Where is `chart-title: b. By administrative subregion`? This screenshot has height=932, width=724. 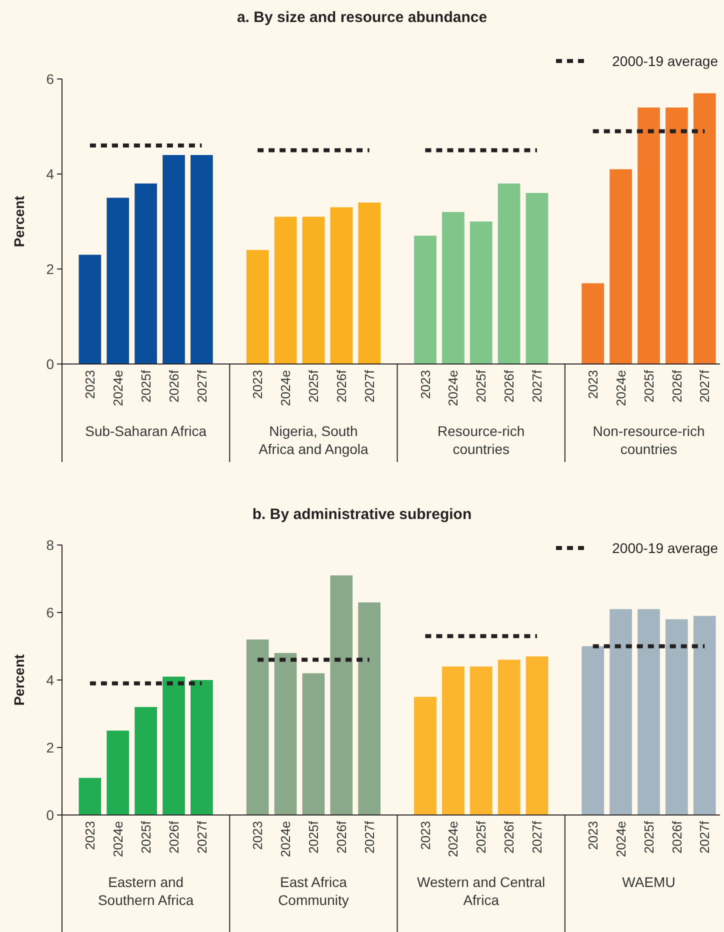 chart-title: b. By administrative subregion is located at coordinates (362, 514).